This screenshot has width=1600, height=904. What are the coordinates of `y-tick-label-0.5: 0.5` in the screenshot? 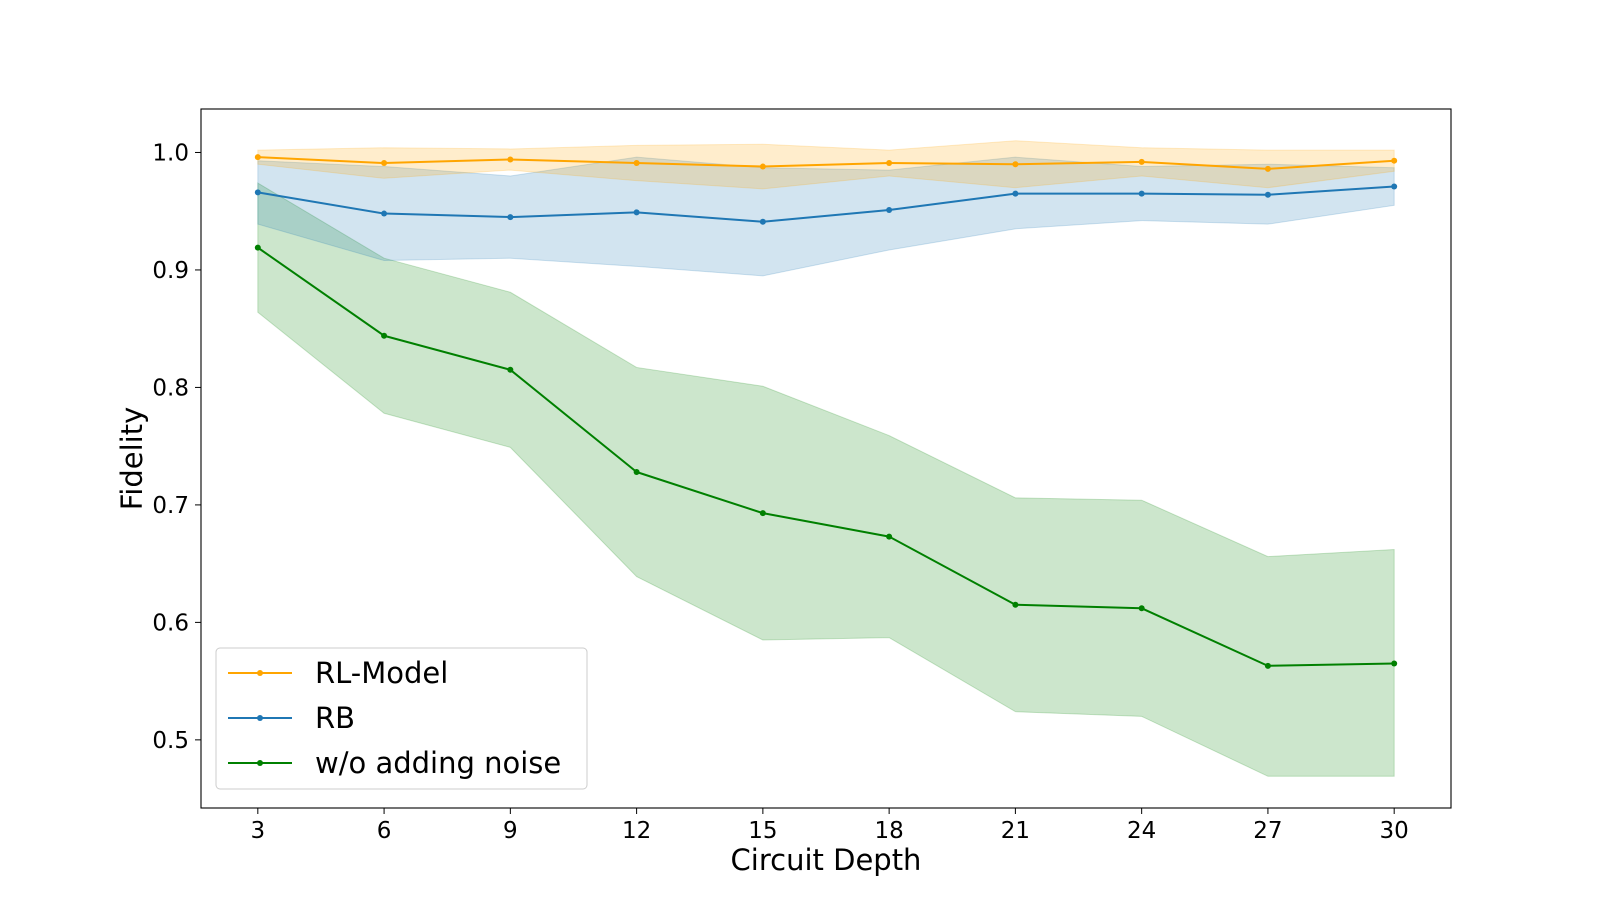 It's located at (170, 741).